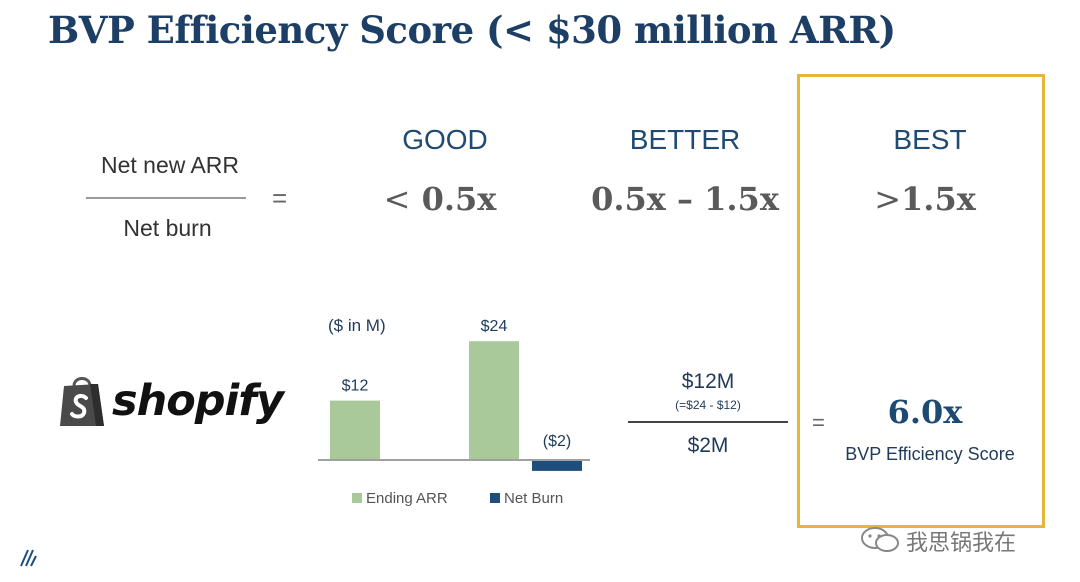 This screenshot has height=582, width=1080. I want to click on shopify-bag-icon, so click(82, 401).